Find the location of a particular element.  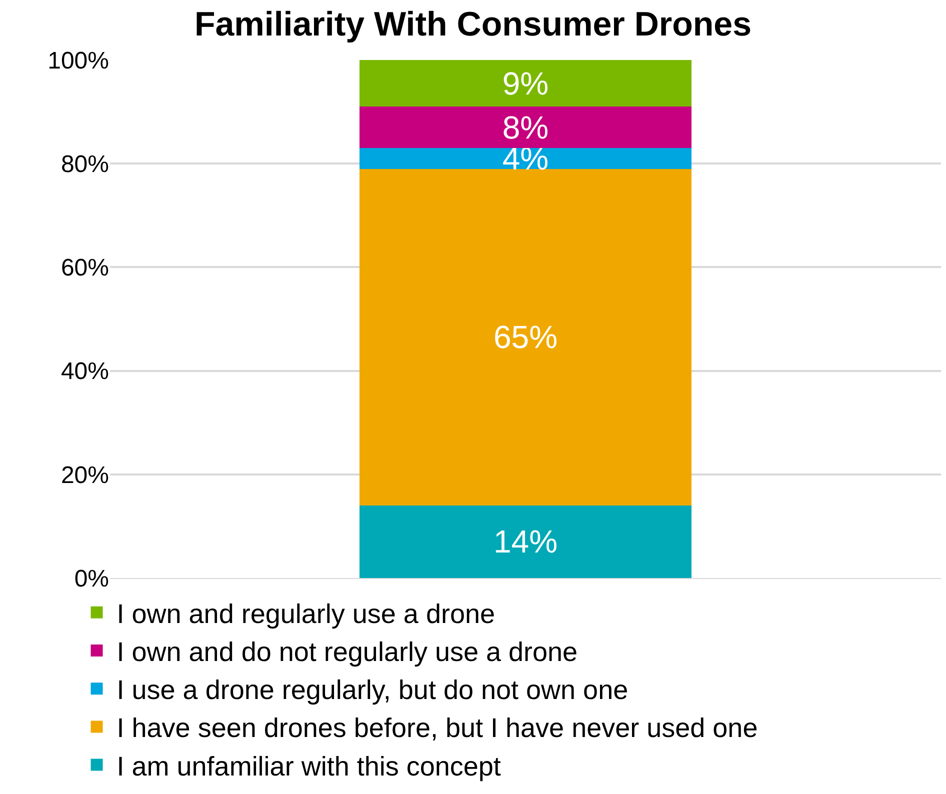

legend-label: I use a drone regularly, but do not own one is located at coordinates (372, 690).